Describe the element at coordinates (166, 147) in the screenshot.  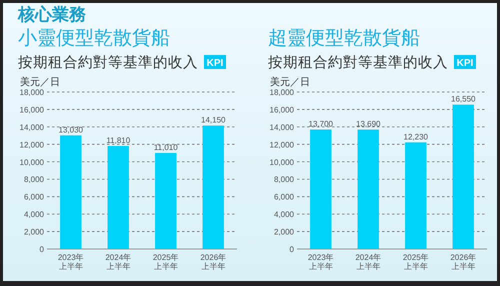
I see `data-label: 11,010` at that location.